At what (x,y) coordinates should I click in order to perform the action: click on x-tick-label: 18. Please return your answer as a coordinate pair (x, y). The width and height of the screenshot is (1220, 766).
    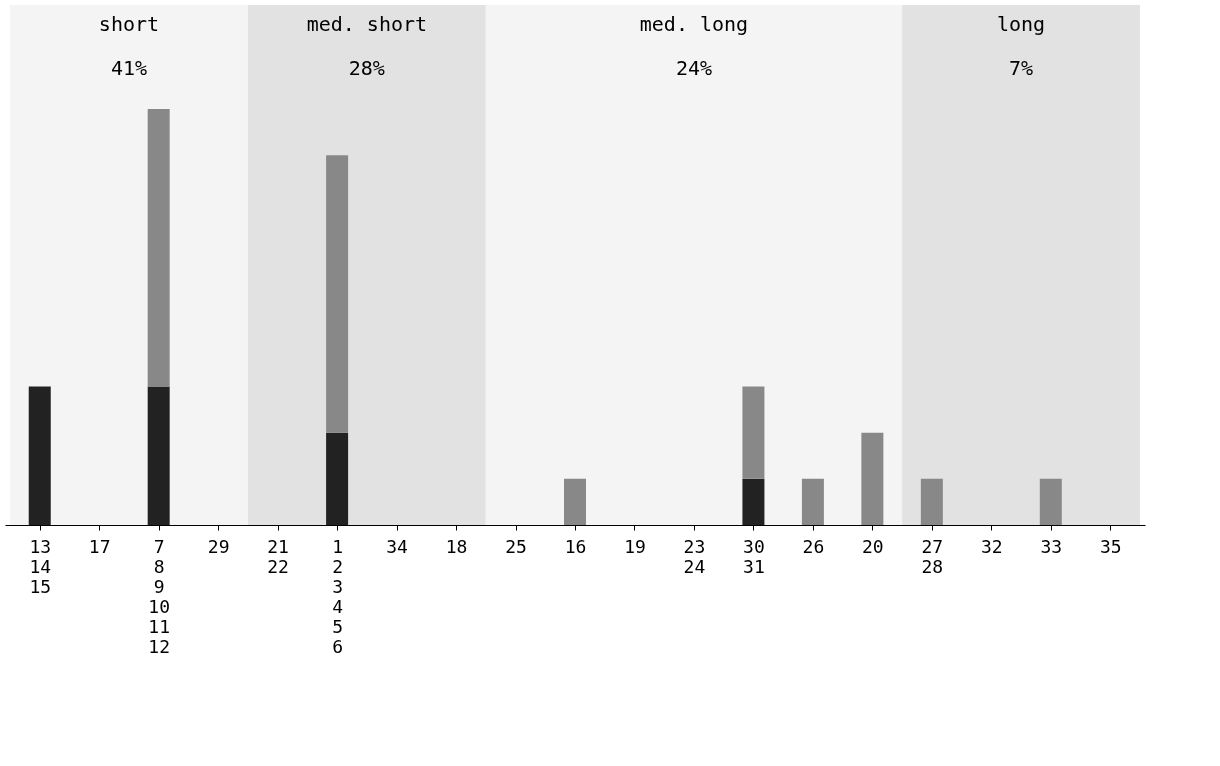
    Looking at the image, I should click on (456, 546).